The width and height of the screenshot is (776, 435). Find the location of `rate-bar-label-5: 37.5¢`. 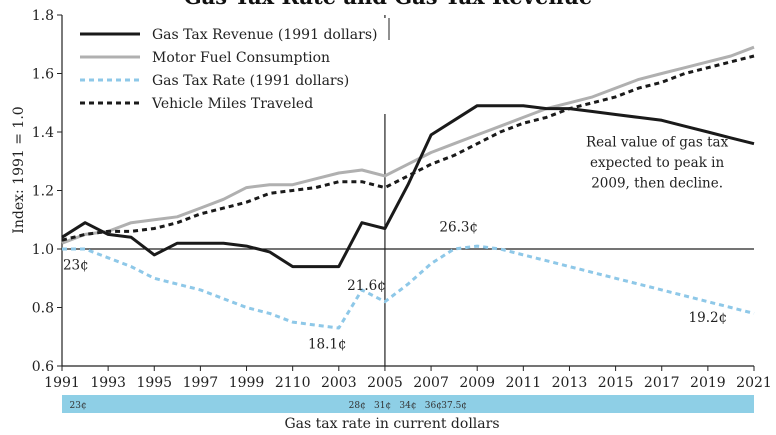

rate-bar-label-5: 37.5¢ is located at coordinates (454, 406).